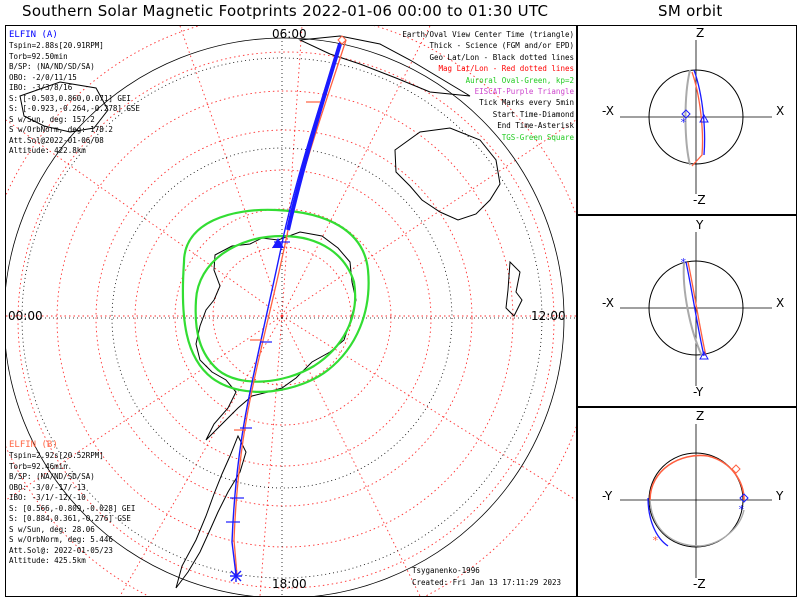  What do you see at coordinates (535, 126) in the screenshot?
I see `legend-item: End Time-Asterisk` at bounding box center [535, 126].